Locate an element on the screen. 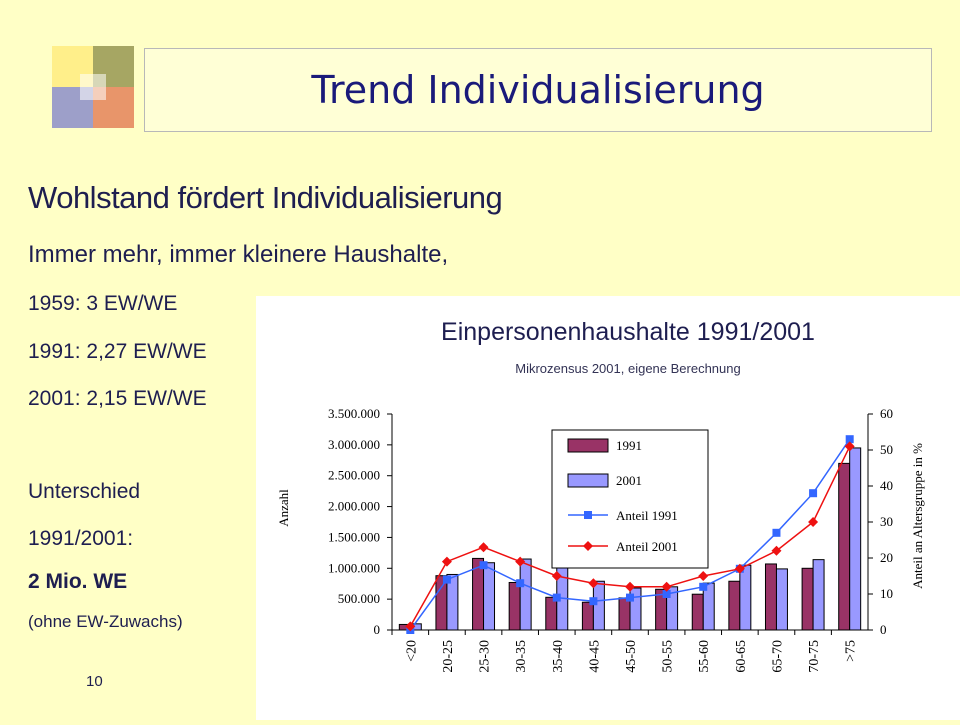 The image size is (960, 725). ratio-line-1991: 1991: 2,27 EW/WE is located at coordinates (117, 351).